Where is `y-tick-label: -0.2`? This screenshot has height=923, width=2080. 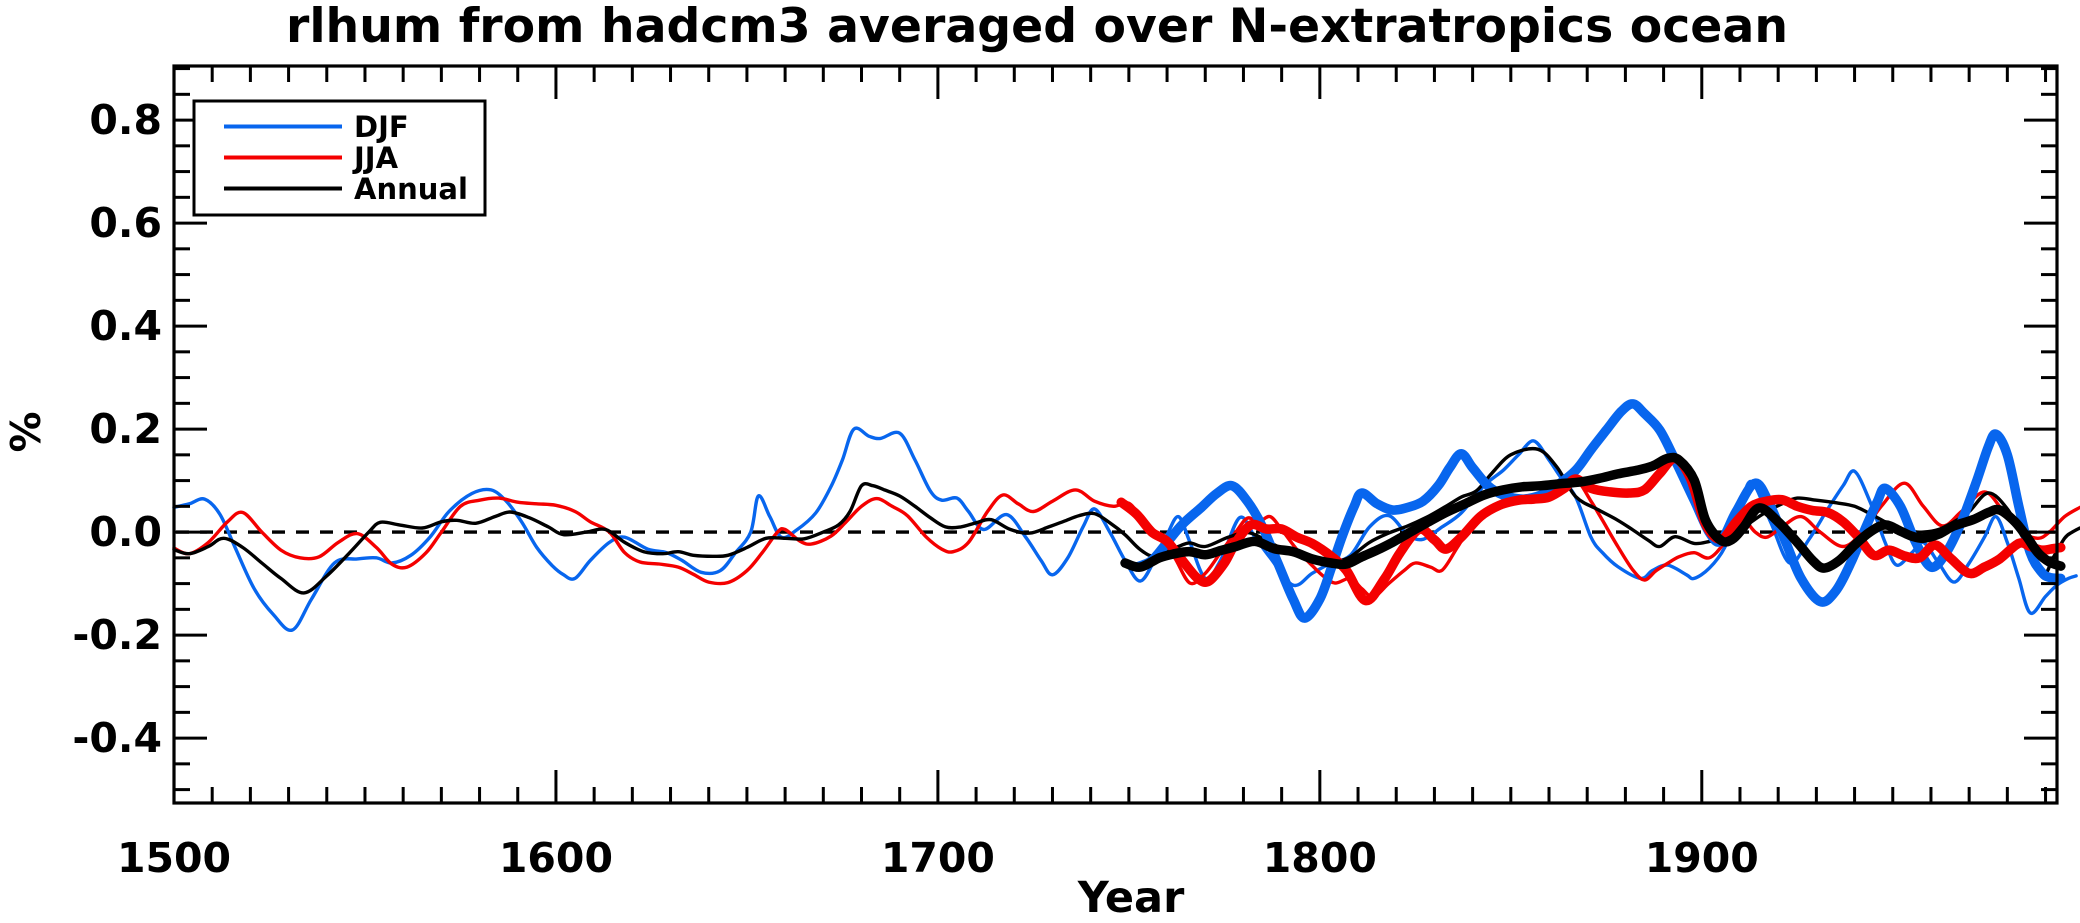 y-tick-label: -0.2 is located at coordinates (117, 635).